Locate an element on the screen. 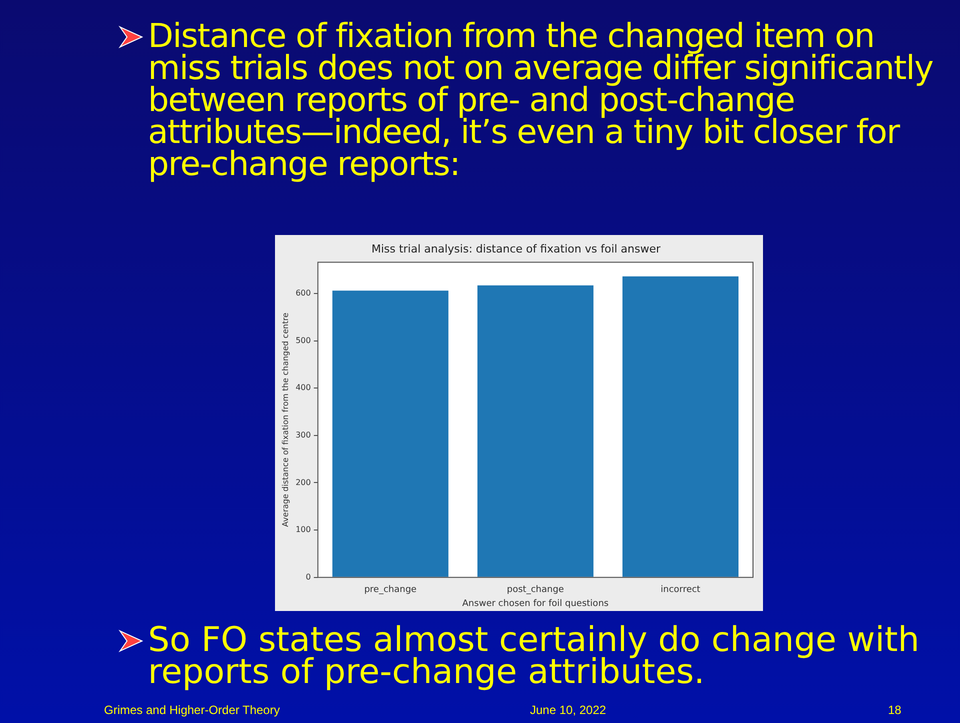  y-tick-label: 300 is located at coordinates (303, 435).